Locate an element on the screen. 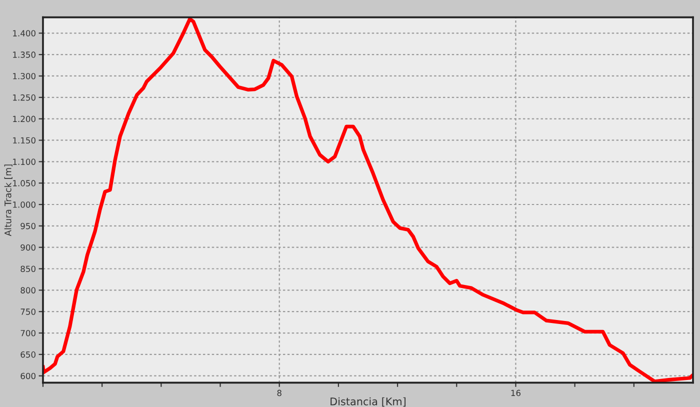 This screenshot has height=407, width=700. x-tick-label: 8 is located at coordinates (279, 393).